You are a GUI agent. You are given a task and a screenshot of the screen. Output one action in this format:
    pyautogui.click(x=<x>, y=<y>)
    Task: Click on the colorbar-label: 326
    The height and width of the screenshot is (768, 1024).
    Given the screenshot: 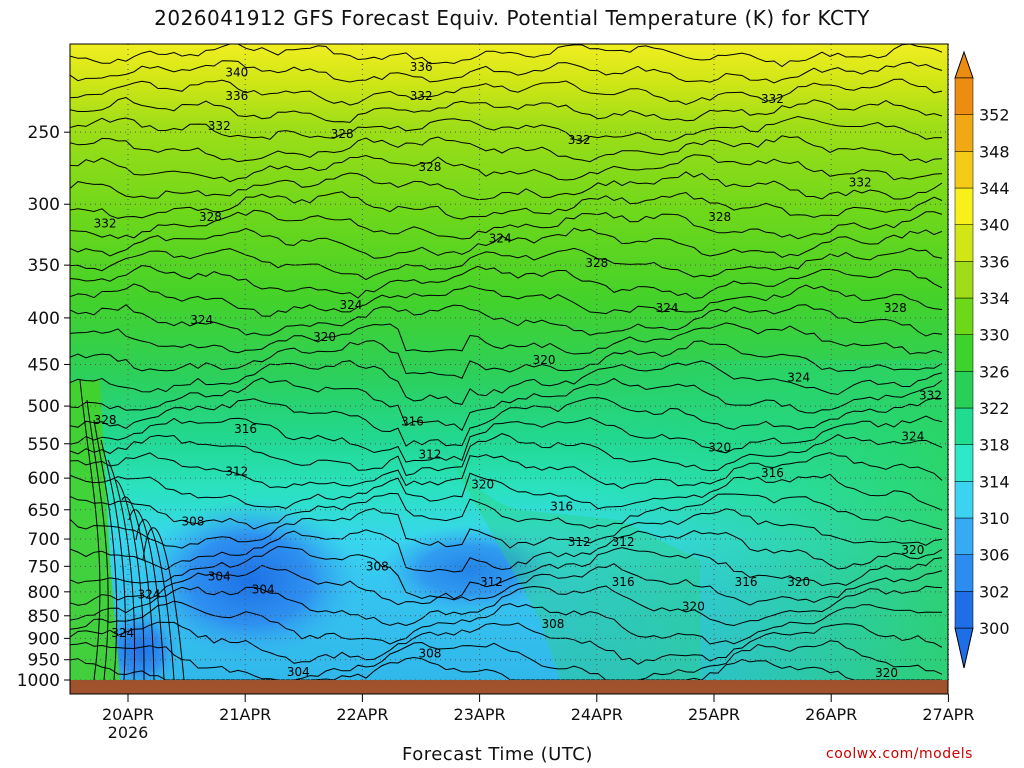 What is the action you would take?
    pyautogui.click(x=994, y=371)
    